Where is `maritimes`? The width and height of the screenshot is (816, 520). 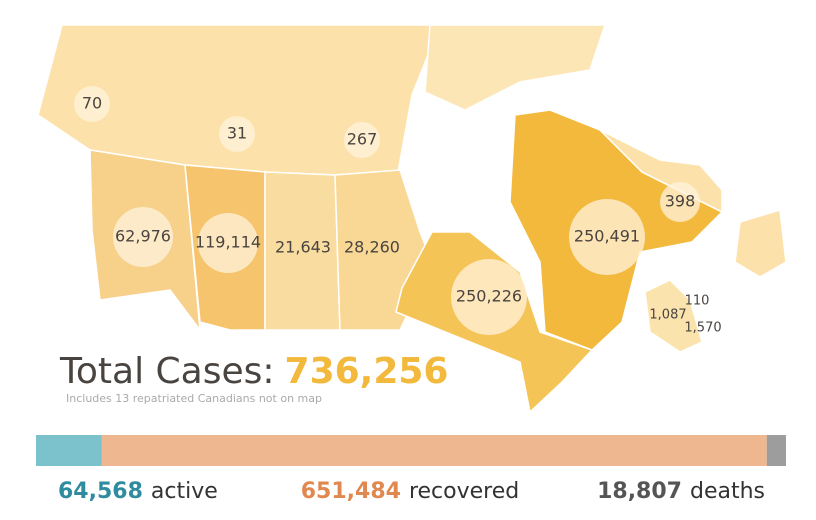
maritimes is located at coordinates (673, 316).